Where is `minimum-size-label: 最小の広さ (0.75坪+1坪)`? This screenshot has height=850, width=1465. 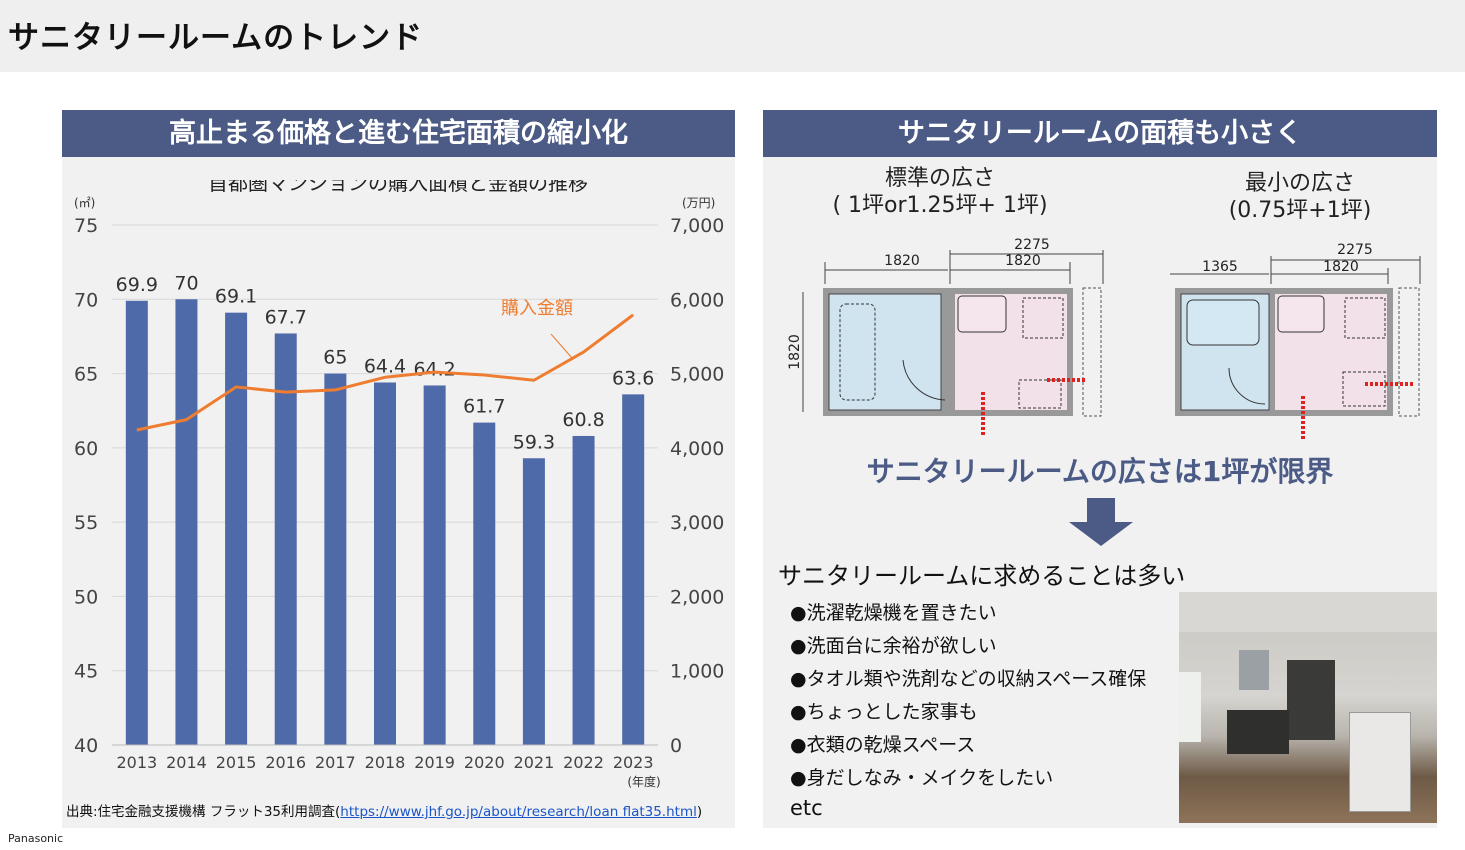 minimum-size-label: 最小の広さ (0.75坪+1坪) is located at coordinates (1300, 197).